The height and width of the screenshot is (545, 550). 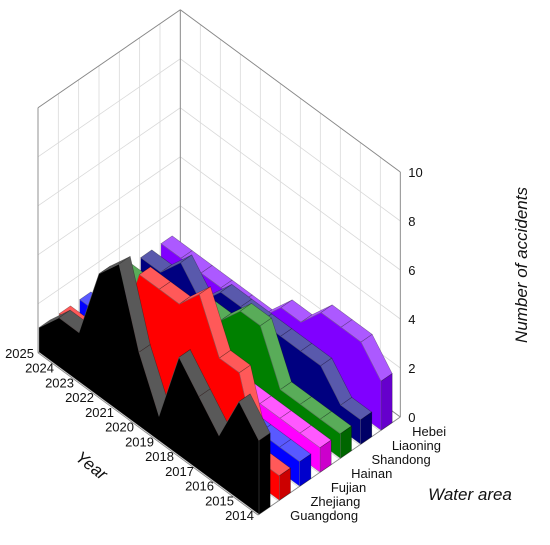 I want to click on accidents-axis-title: Number of accidents, so click(x=521, y=265).